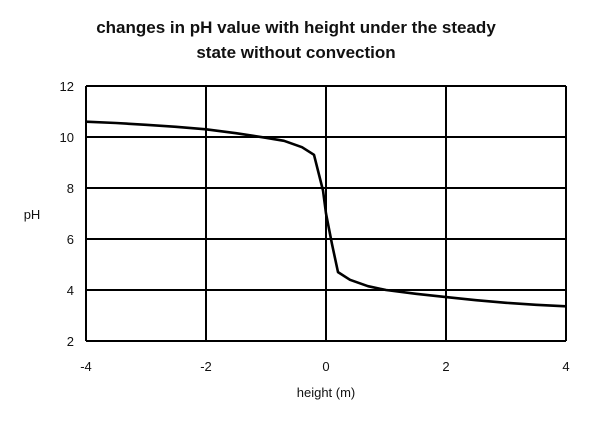 The width and height of the screenshot is (592, 423). What do you see at coordinates (325, 366) in the screenshot?
I see `x-tick-label-0: 0` at bounding box center [325, 366].